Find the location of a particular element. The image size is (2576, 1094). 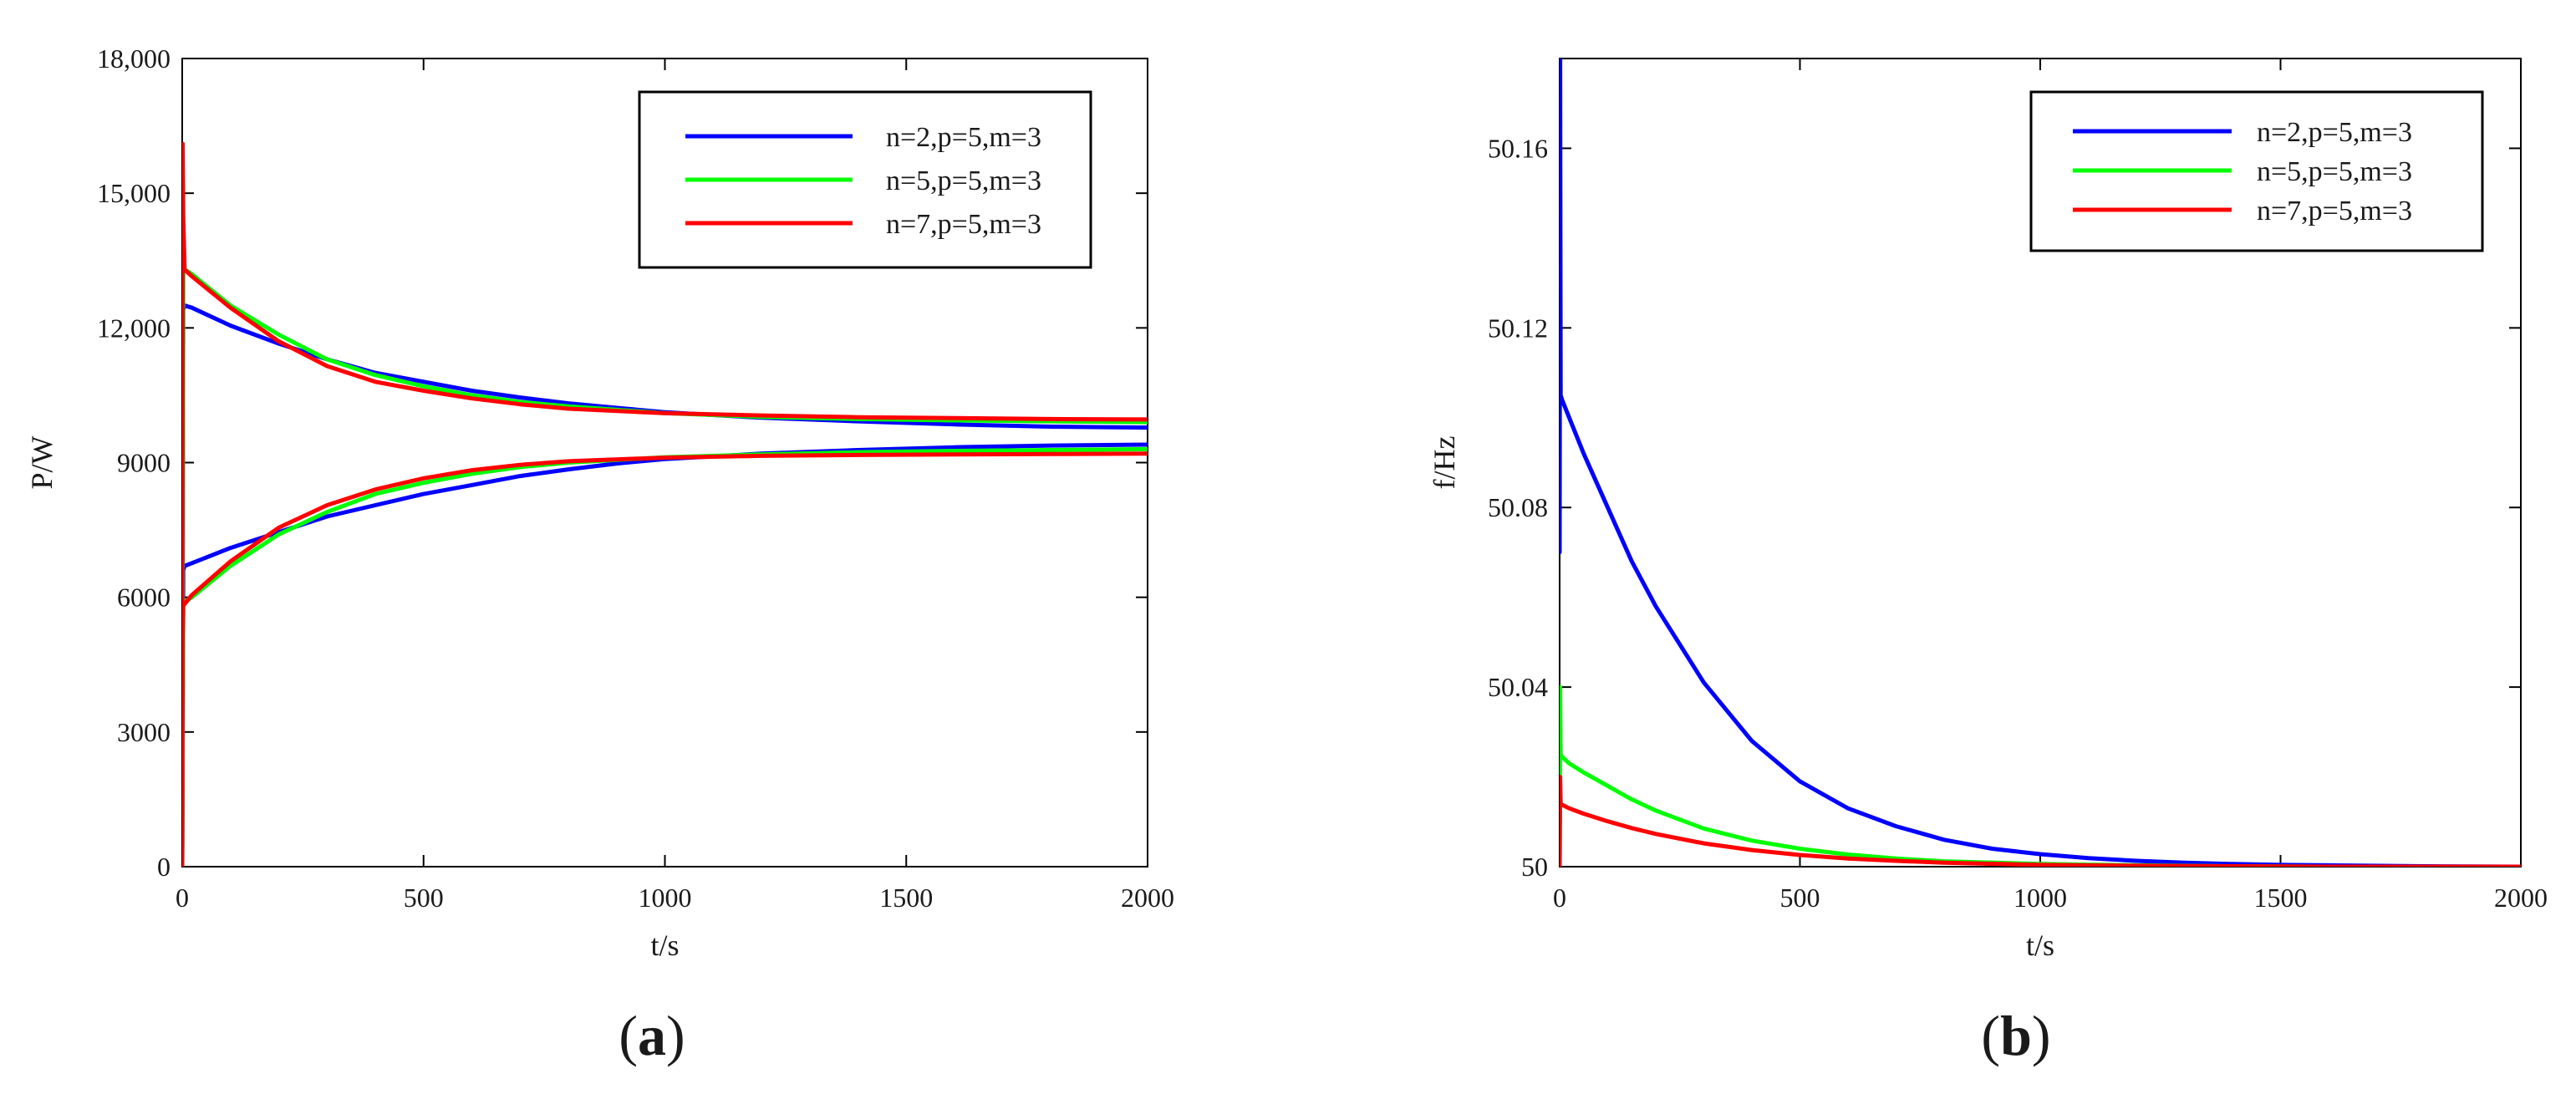

y-tick-label: 50.08 is located at coordinates (1518, 507).